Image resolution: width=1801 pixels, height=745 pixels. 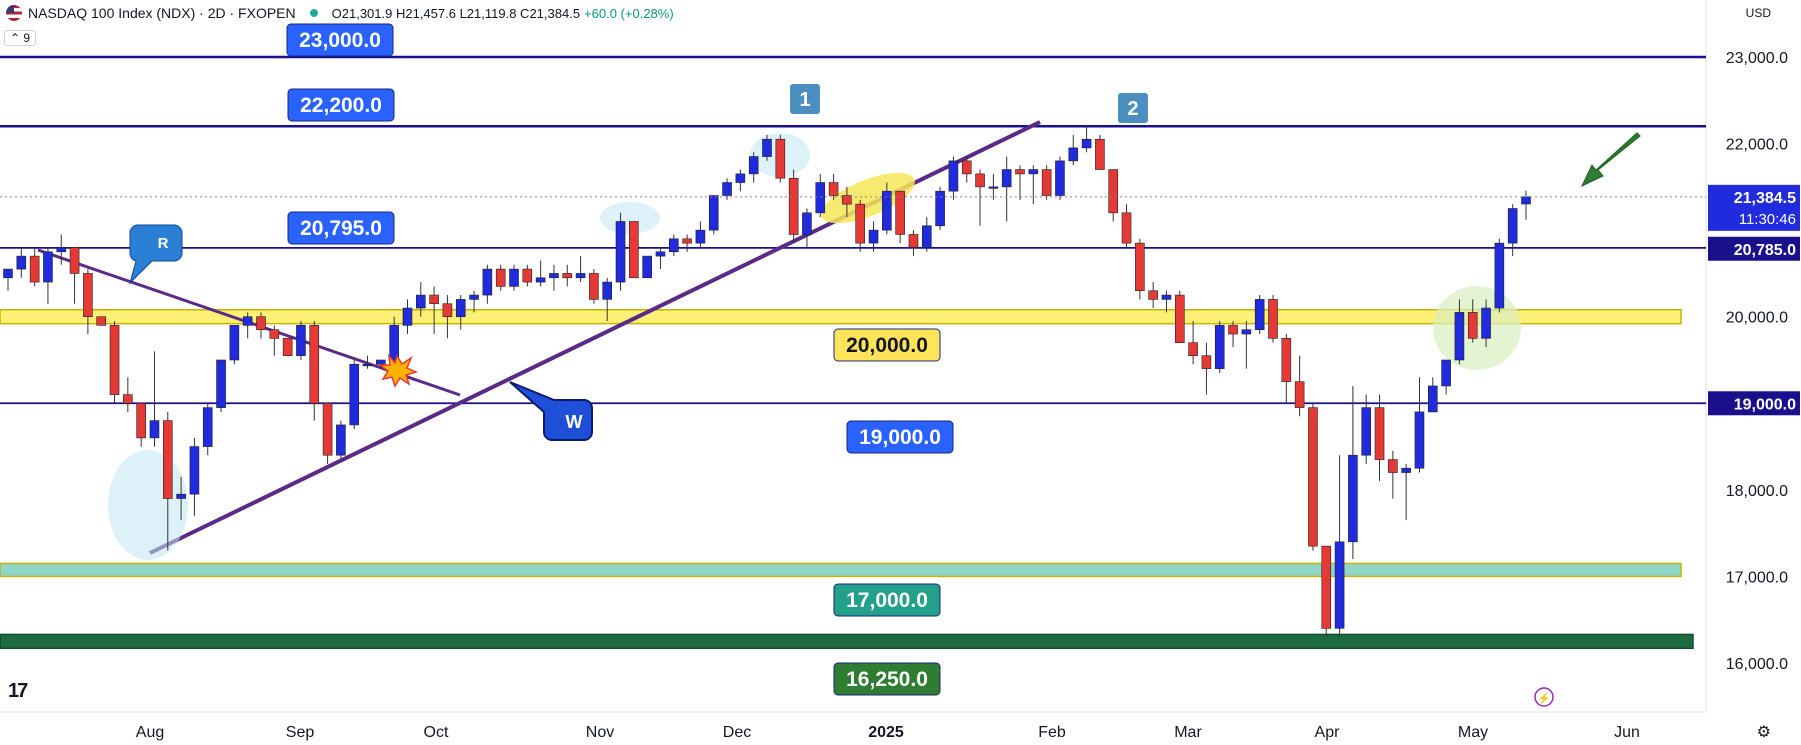 I want to click on label-16250-box, so click(x=887, y=679).